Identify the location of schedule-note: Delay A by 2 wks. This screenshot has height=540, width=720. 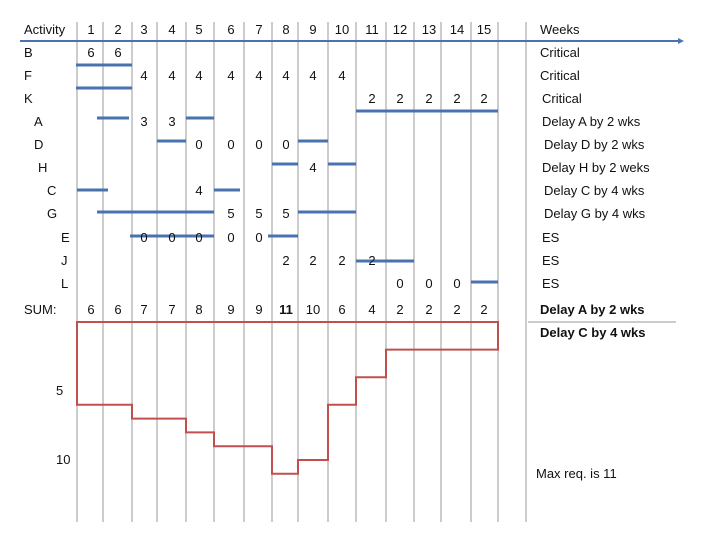
(591, 121).